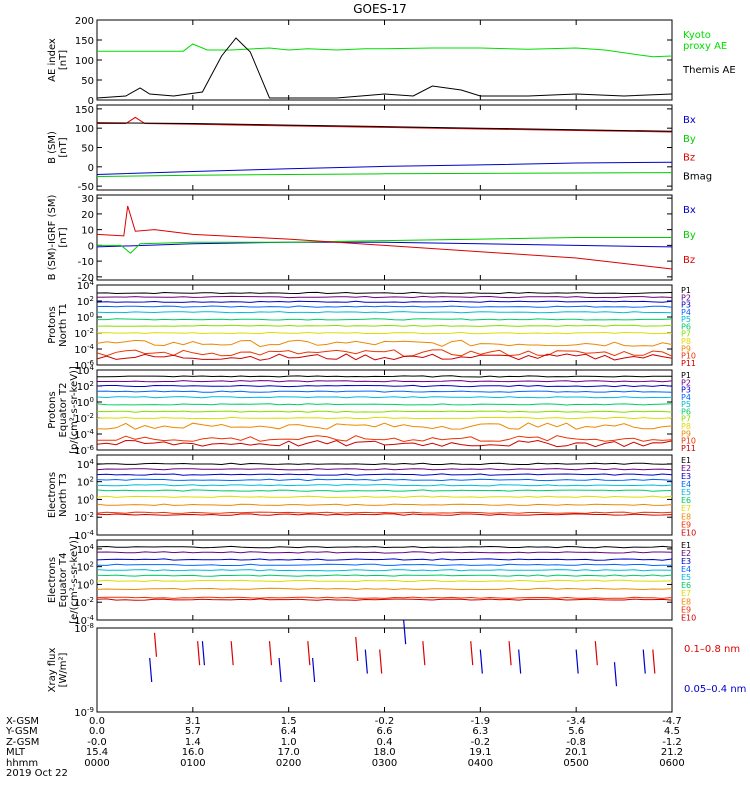 The width and height of the screenshot is (750, 800). Describe the element at coordinates (576, 742) in the screenshot. I see `footer-value: -0.8` at that location.